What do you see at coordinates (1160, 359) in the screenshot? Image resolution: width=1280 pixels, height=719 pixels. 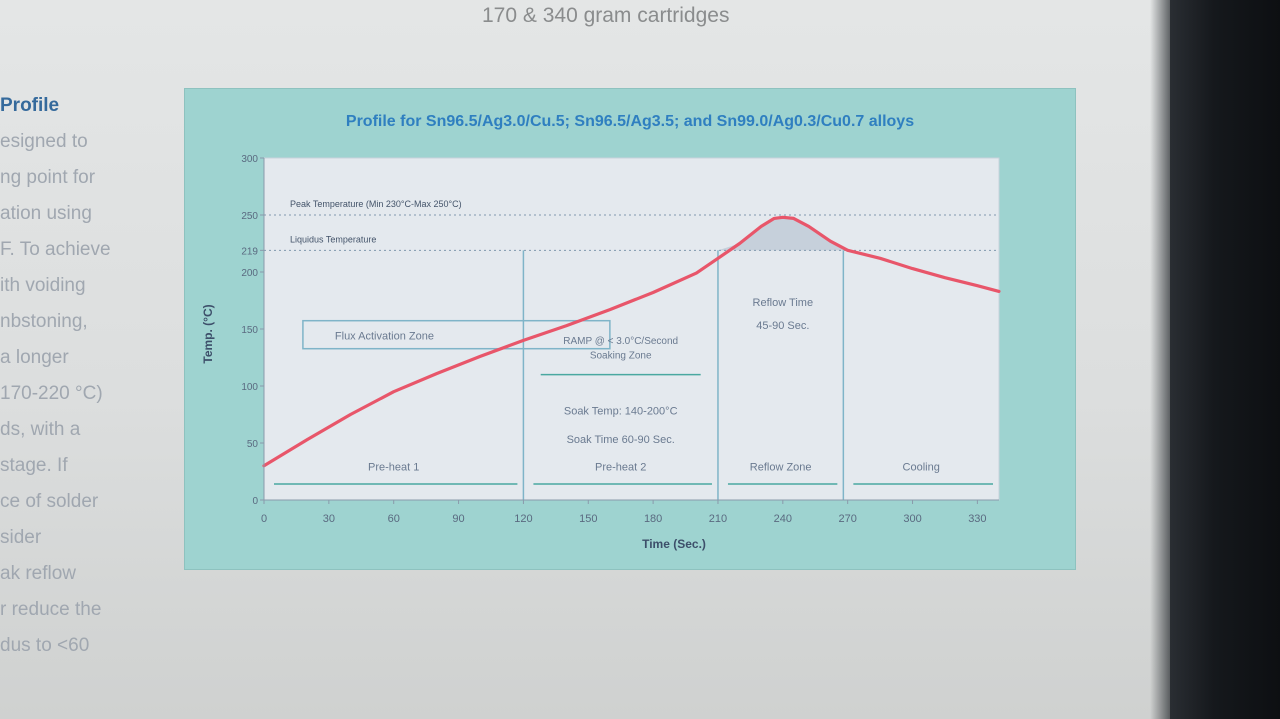 I see `monitor-bezel-shadow` at bounding box center [1160, 359].